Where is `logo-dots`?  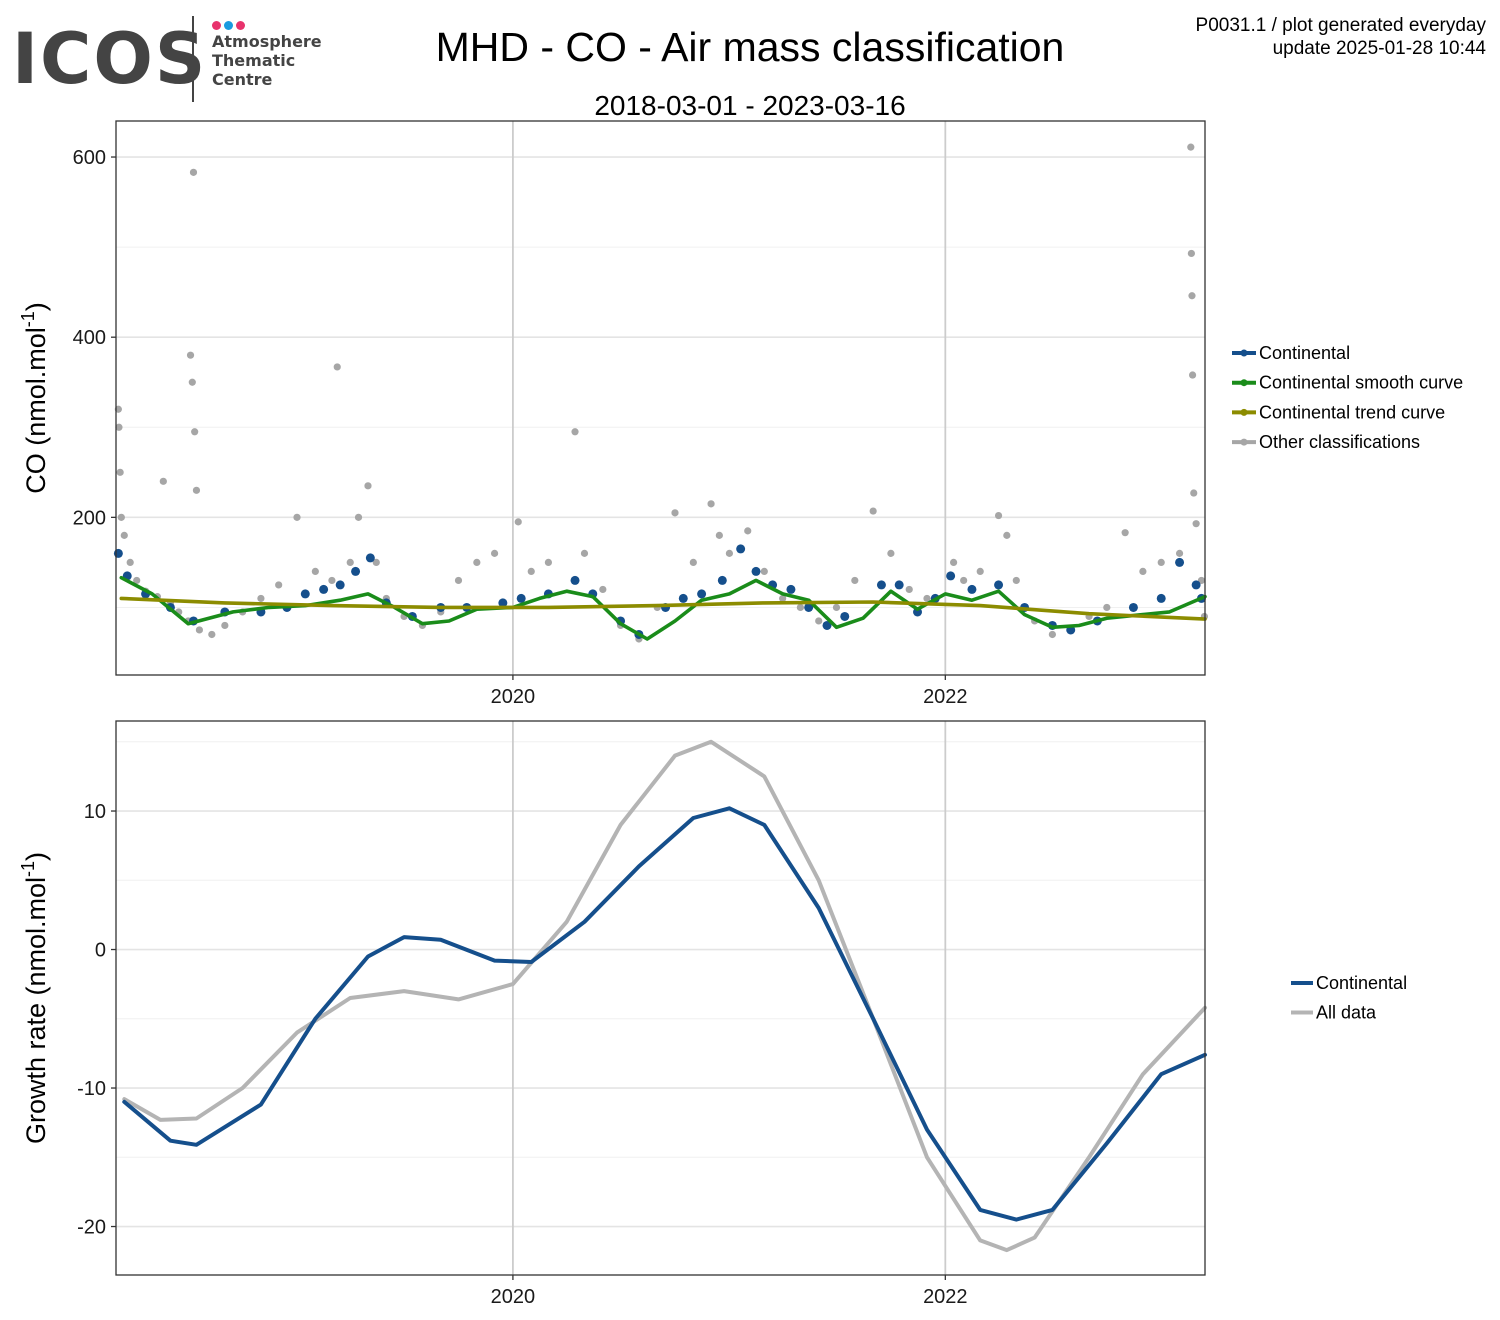 logo-dots is located at coordinates (230, 23).